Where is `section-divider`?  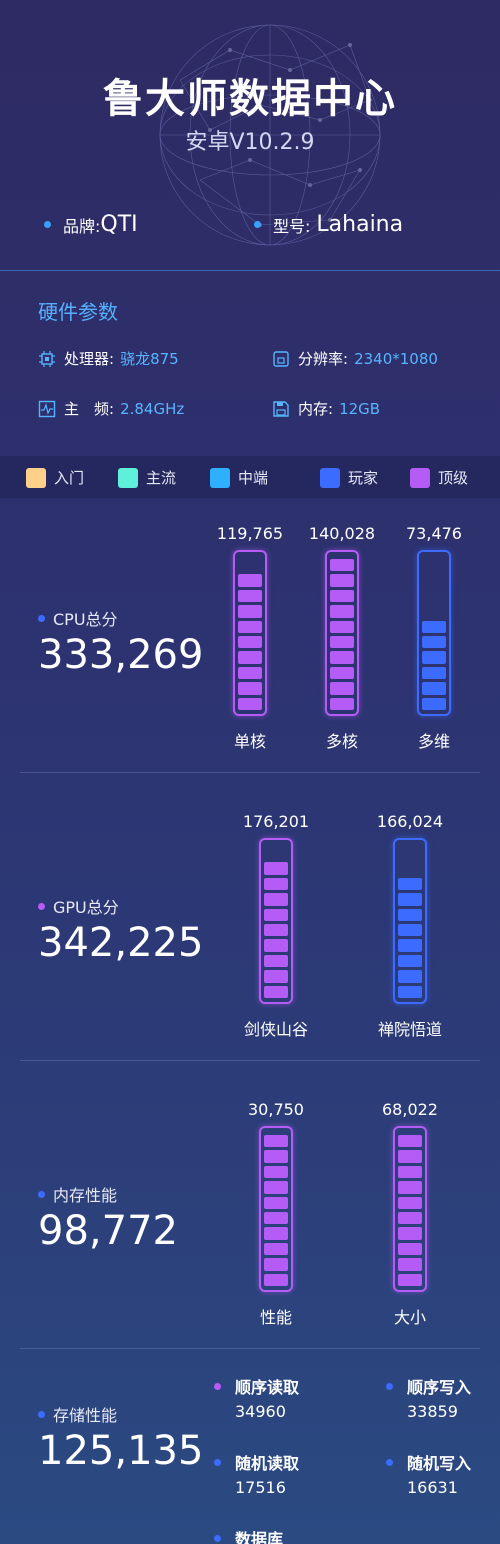 section-divider is located at coordinates (250, 1060).